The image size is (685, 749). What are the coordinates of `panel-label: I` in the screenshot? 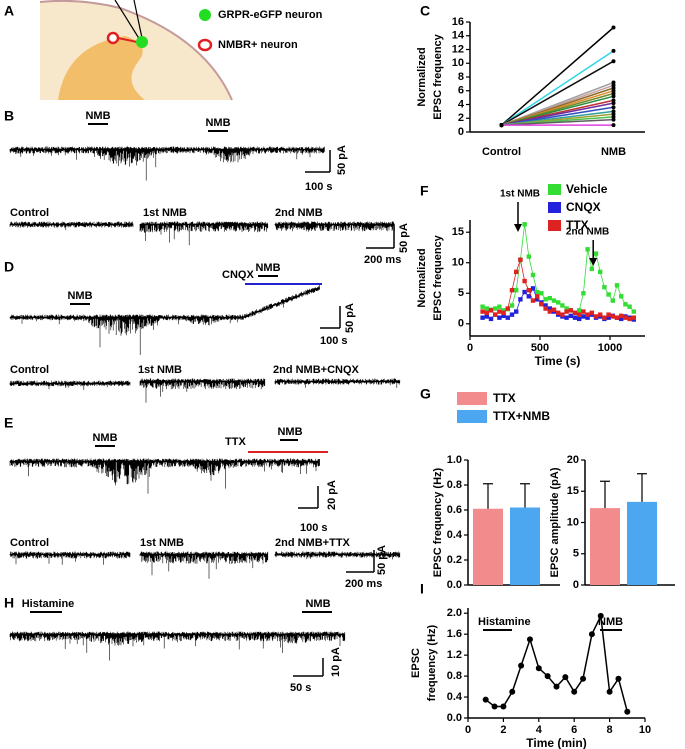 It's located at (422, 589).